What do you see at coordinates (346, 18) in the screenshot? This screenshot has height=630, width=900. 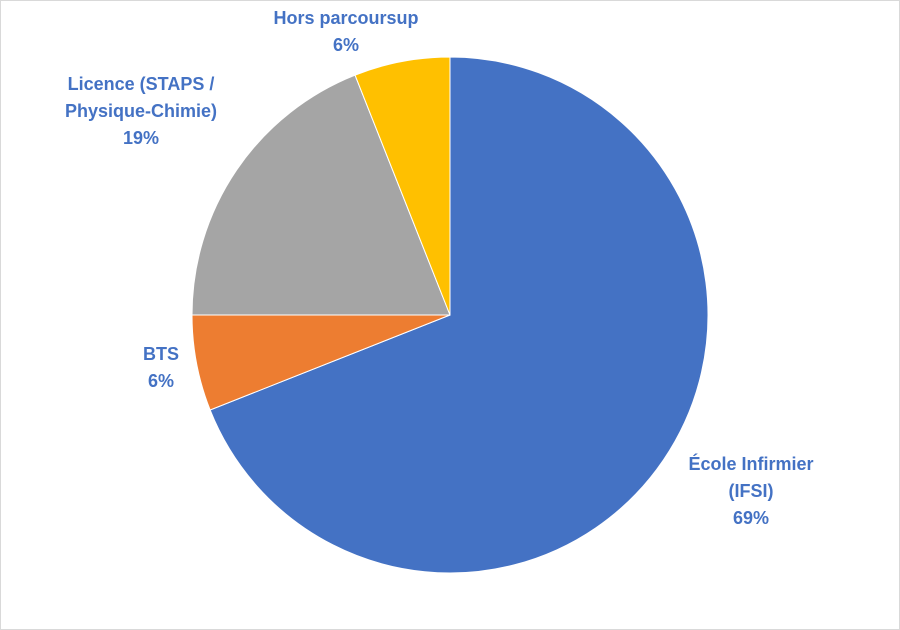 I see `category-label: Hors parcoursup` at bounding box center [346, 18].